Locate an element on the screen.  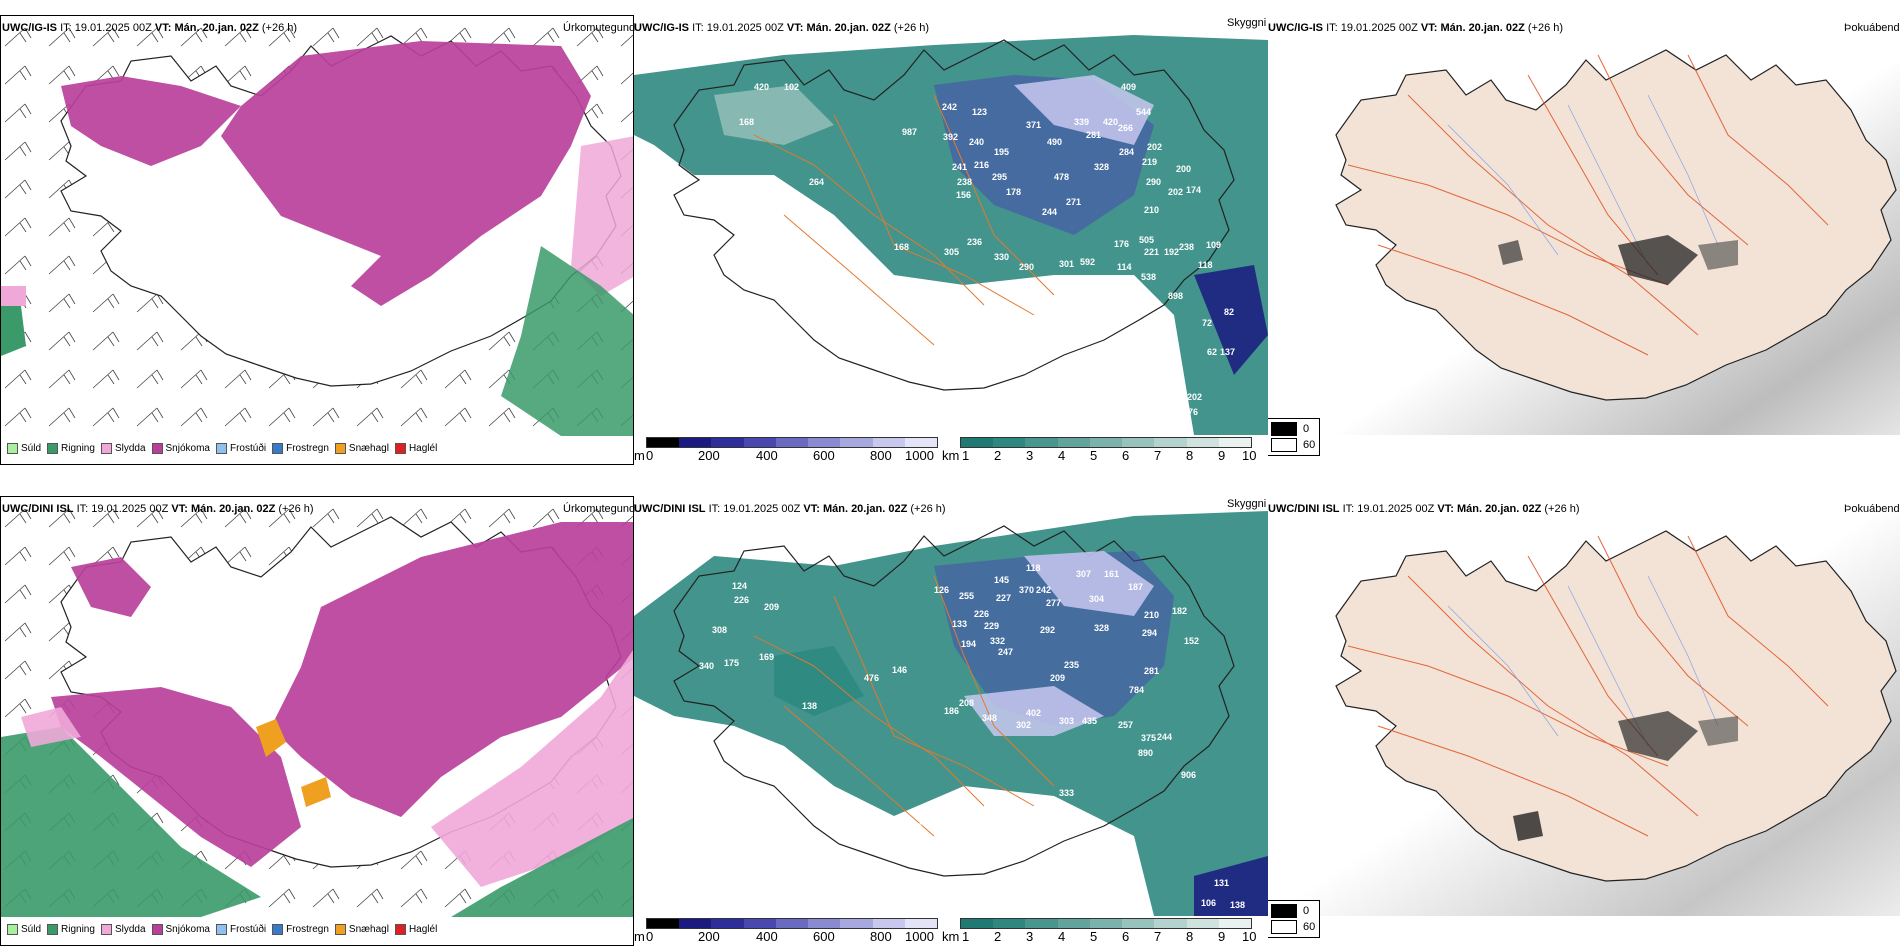
svg-text: 784 is located at coordinates (1136, 690).